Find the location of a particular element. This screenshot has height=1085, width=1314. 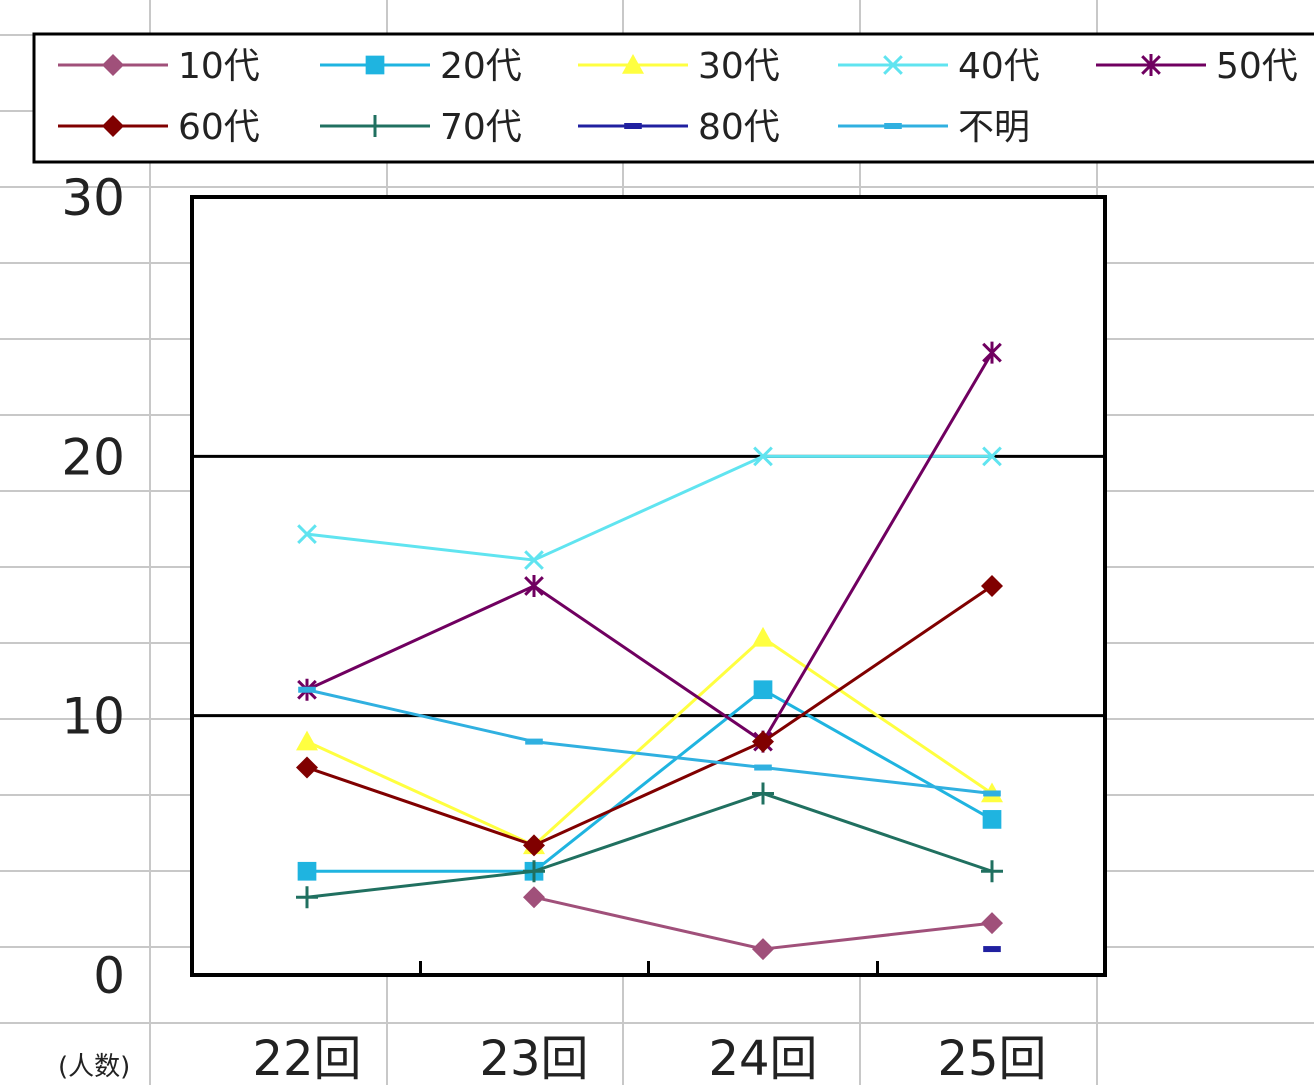

y-tick-label-0: 0 is located at coordinates (109, 976).